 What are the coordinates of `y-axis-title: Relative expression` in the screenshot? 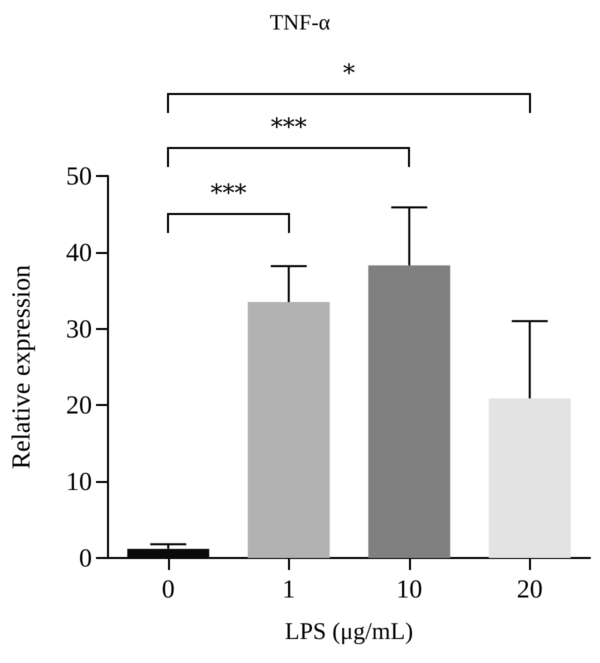 It's located at (21, 367).